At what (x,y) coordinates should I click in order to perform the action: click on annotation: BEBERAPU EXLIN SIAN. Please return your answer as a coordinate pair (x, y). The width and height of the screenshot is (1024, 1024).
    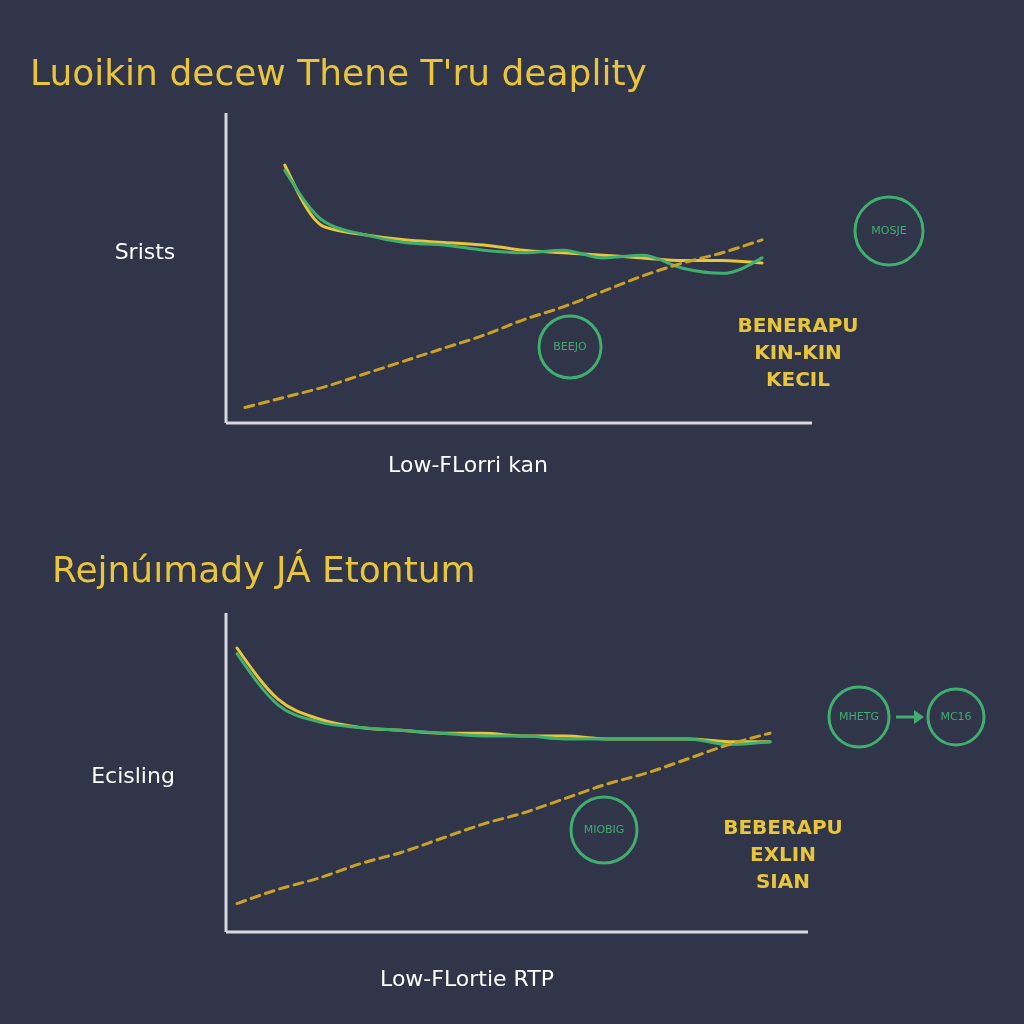
    Looking at the image, I should click on (783, 854).